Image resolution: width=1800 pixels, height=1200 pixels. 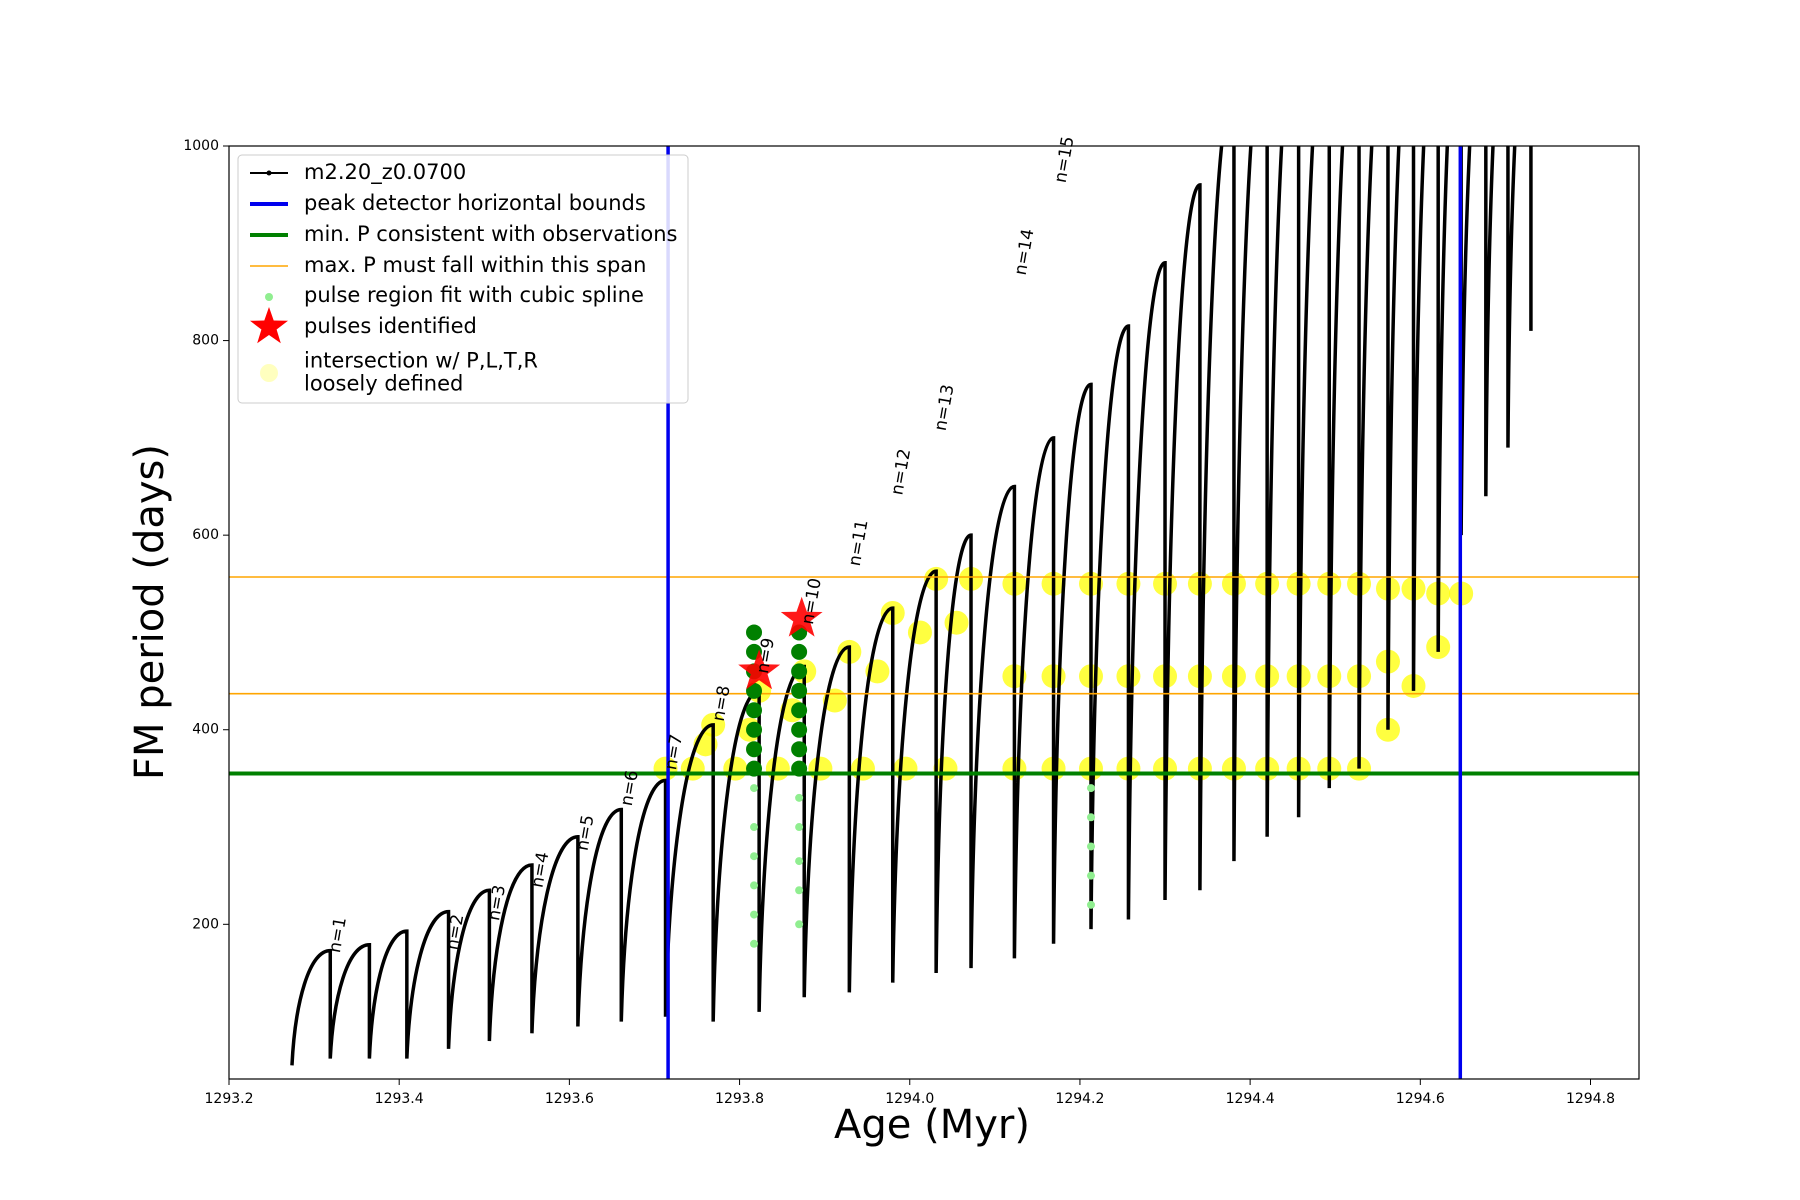 What do you see at coordinates (859, 542) in the screenshot?
I see `annotation: n=11` at bounding box center [859, 542].